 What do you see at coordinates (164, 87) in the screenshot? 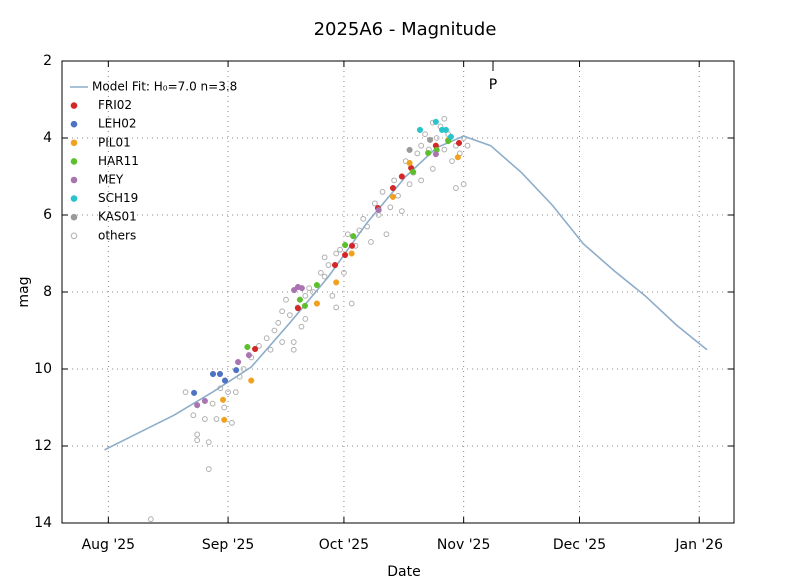
I see `legend-label: Model Fit: H₀=7.0 n=3.8` at bounding box center [164, 87].